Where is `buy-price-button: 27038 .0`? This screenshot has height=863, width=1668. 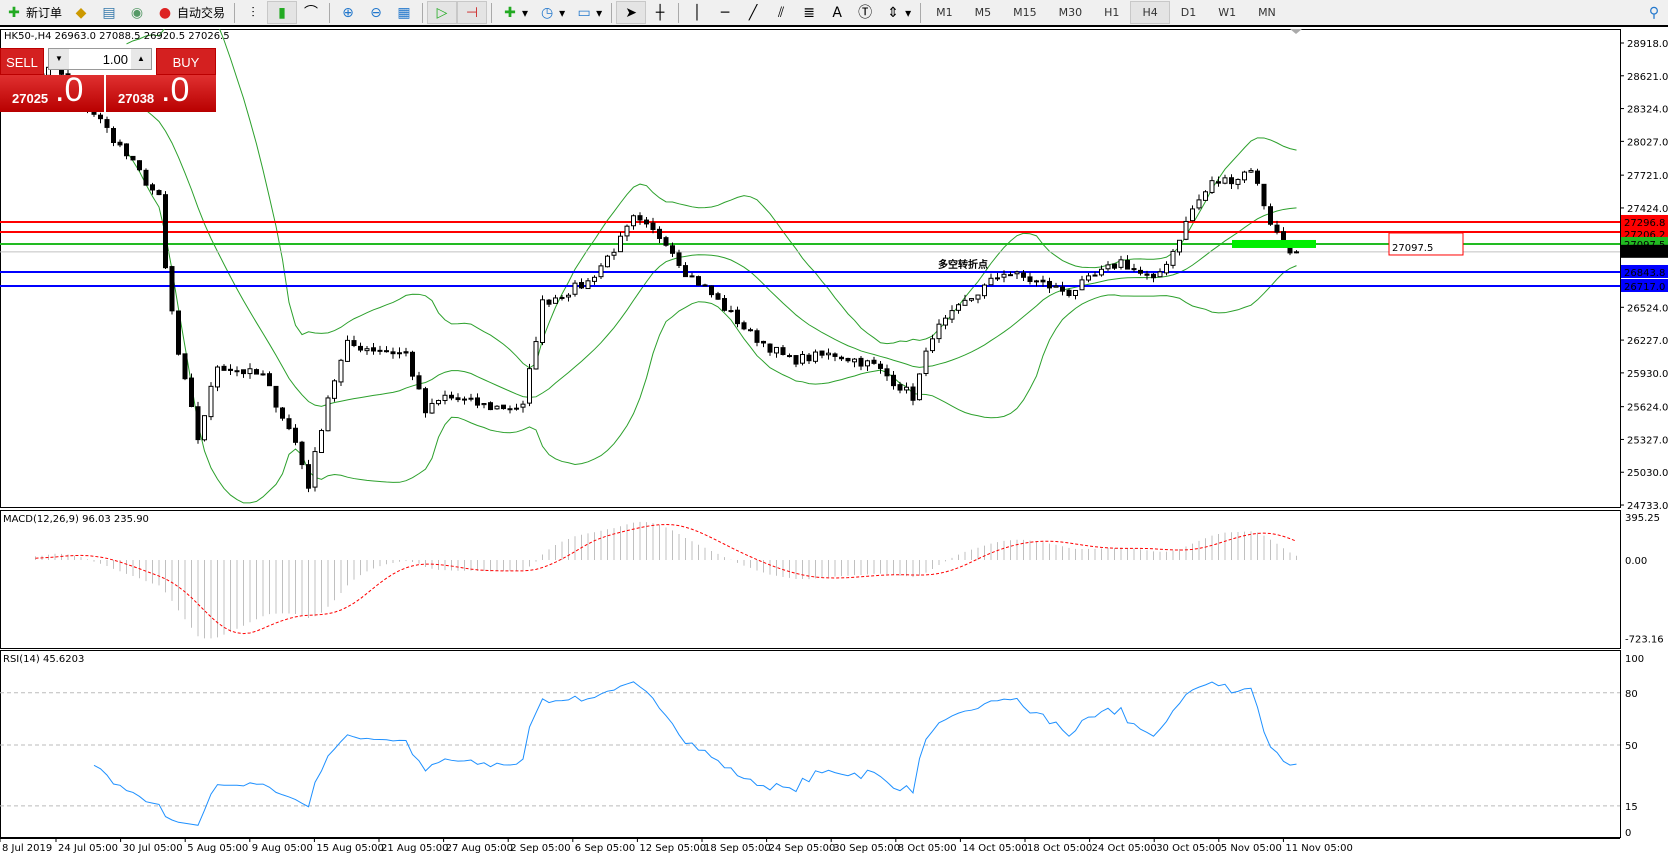
buy-price-button: 27038 .0 is located at coordinates (161, 91).